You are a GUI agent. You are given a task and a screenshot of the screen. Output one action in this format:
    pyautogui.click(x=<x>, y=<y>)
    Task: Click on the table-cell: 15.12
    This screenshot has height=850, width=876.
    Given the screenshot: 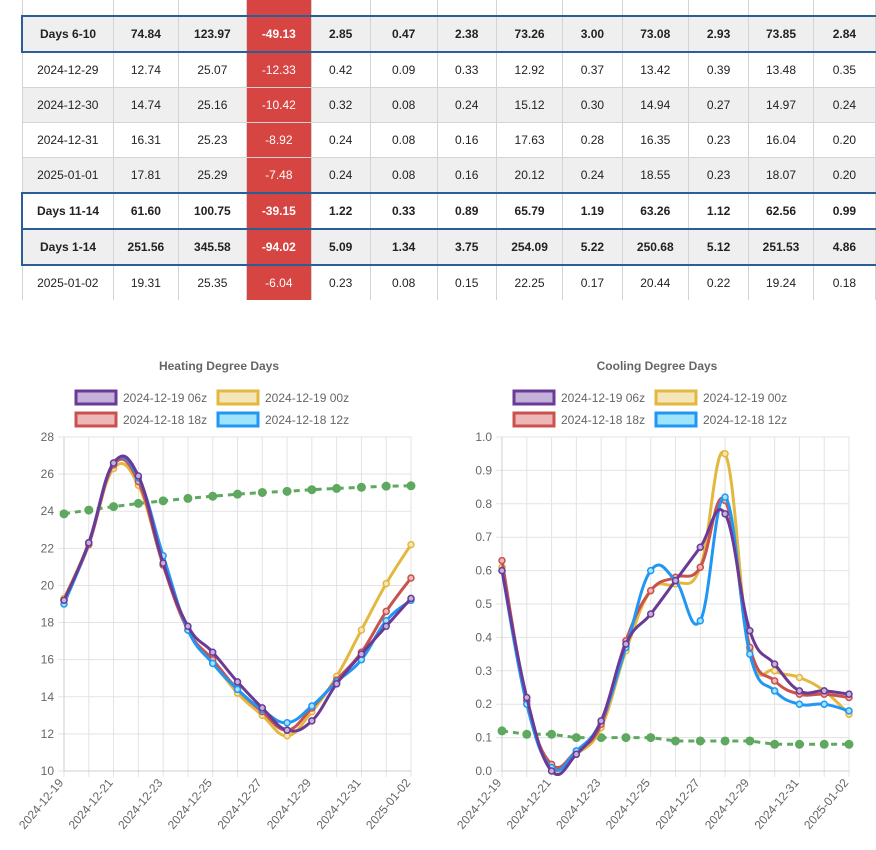 What is the action you would take?
    pyautogui.click(x=529, y=105)
    